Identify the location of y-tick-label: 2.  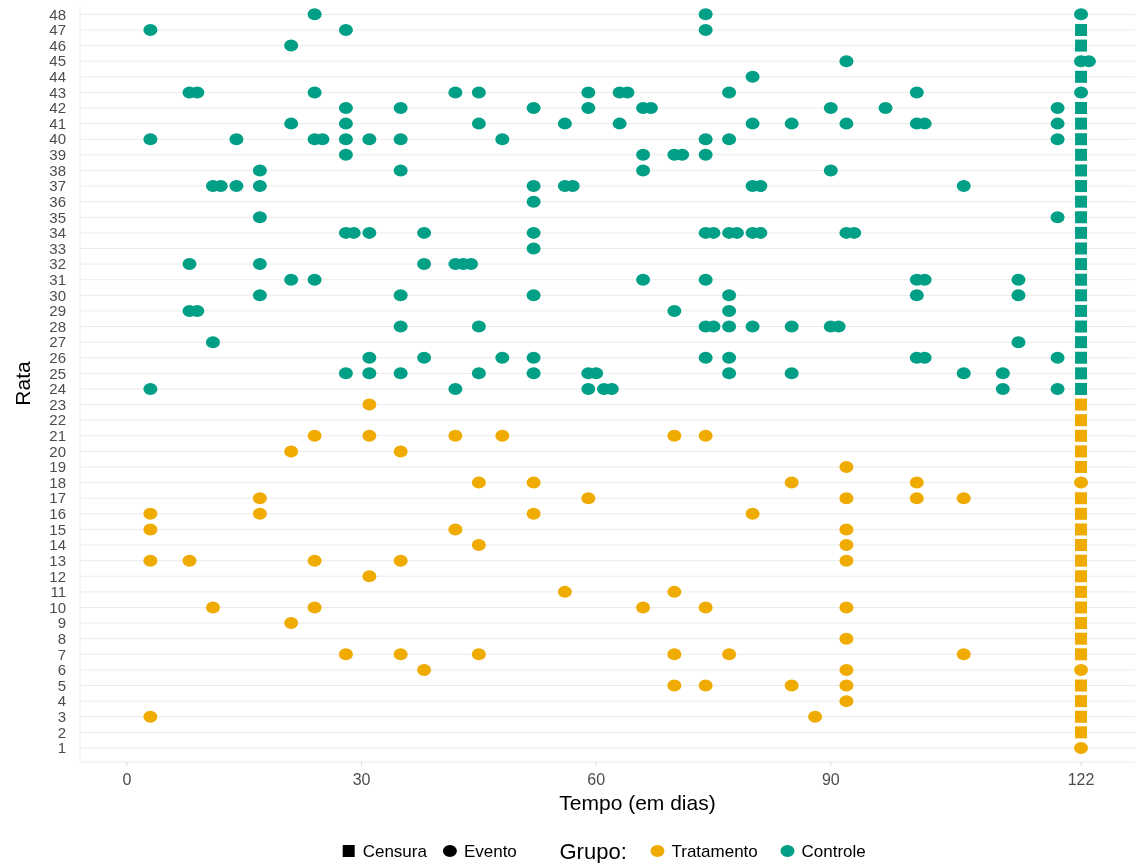
(61, 732).